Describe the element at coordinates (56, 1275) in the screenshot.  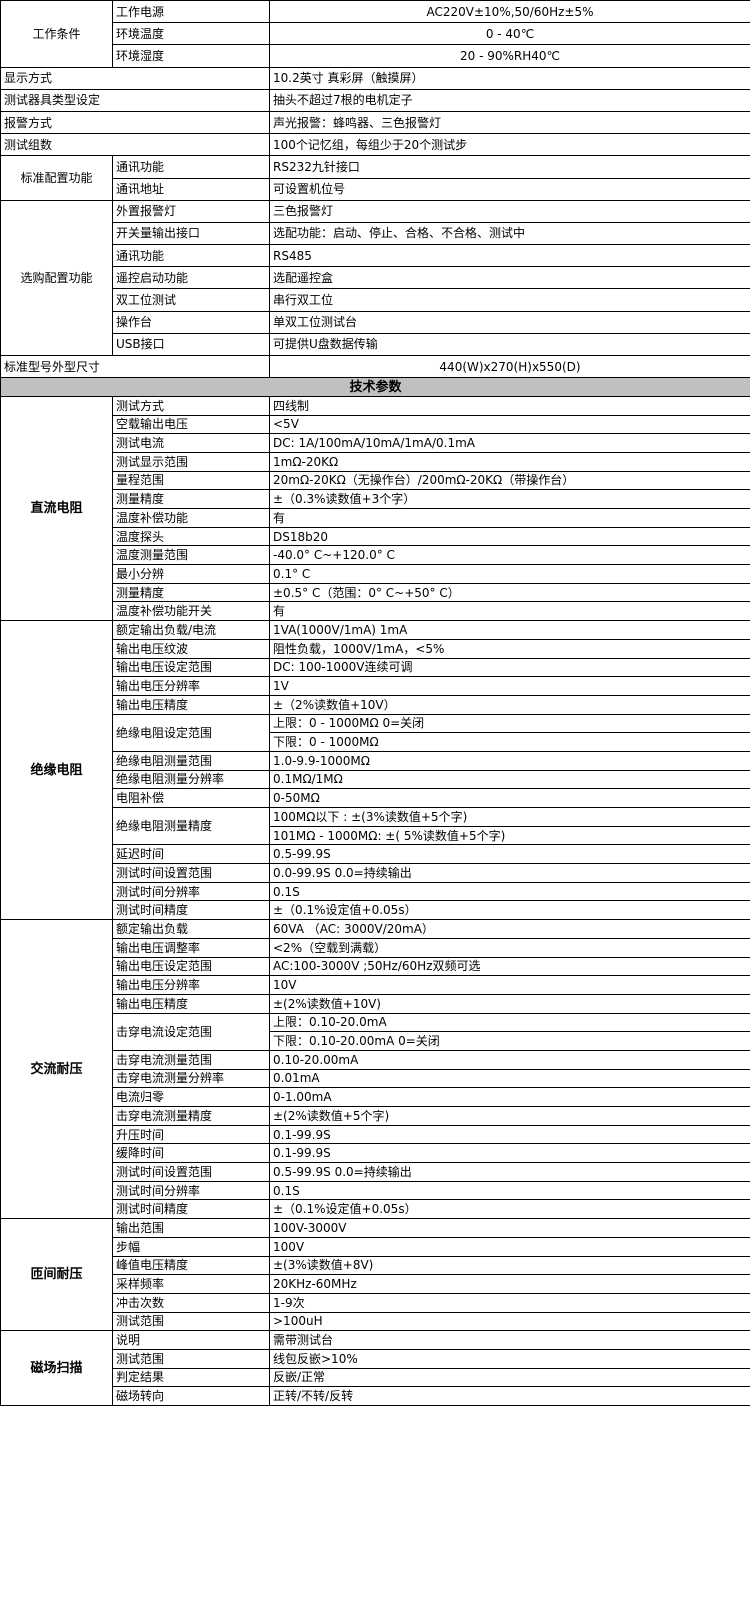
I see `category-label: 匝间耐压` at that location.